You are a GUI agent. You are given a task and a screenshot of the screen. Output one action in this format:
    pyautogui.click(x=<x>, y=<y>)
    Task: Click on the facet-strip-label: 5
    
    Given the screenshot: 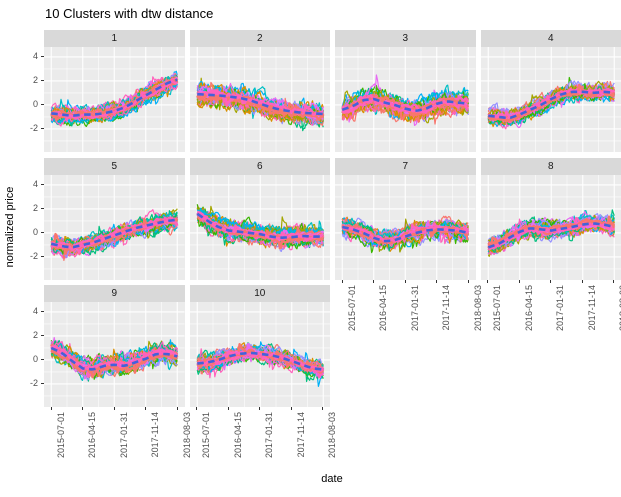 What is the action you would take?
    pyautogui.click(x=114, y=166)
    